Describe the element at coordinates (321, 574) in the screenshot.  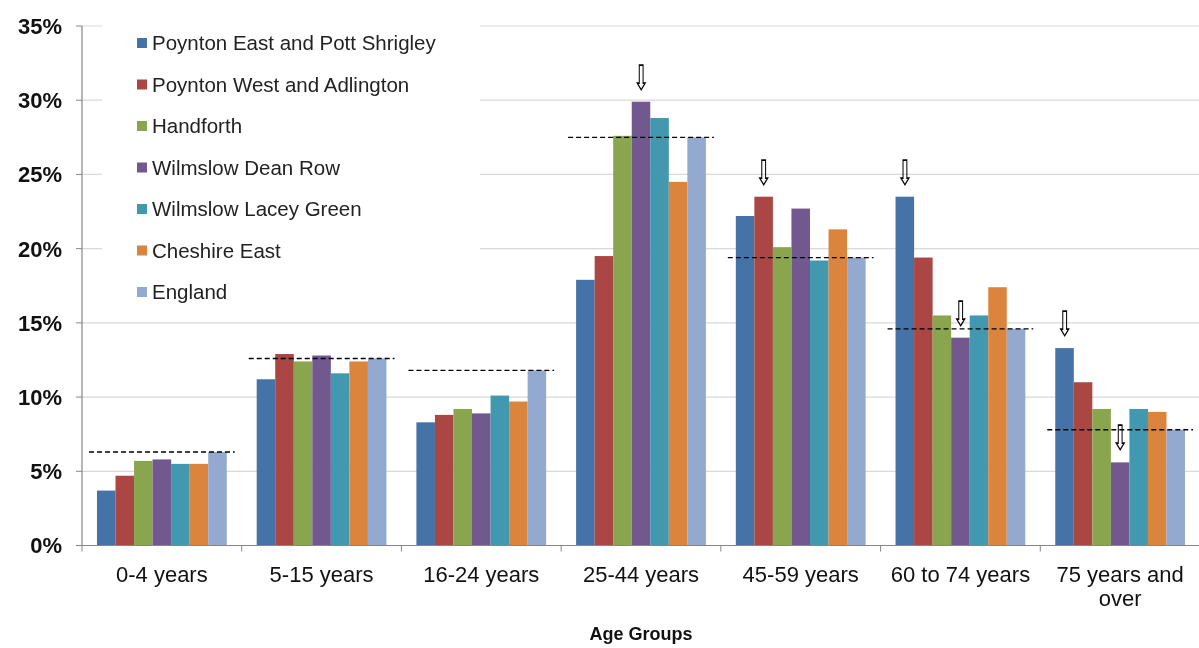
I see `x-tick-label: 5-15 years` at that location.